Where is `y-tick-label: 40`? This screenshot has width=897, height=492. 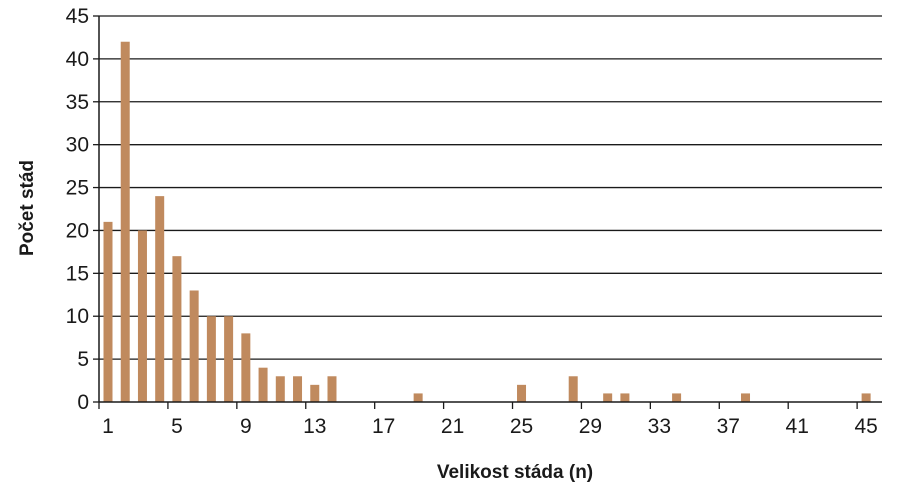 y-tick-label: 40 is located at coordinates (77, 59).